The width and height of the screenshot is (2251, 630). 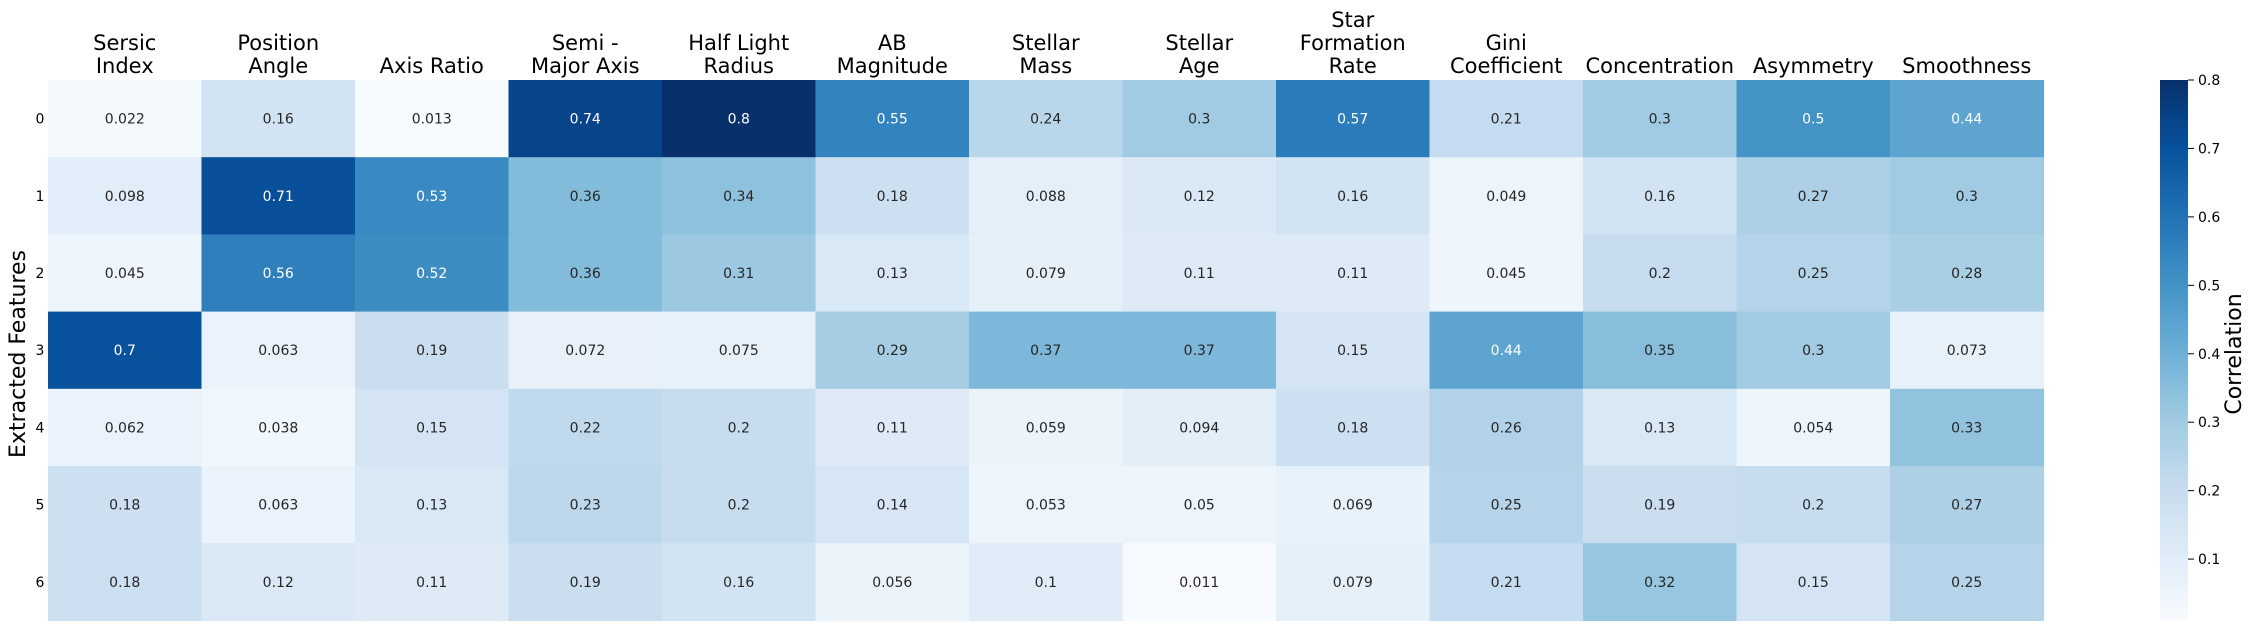 I want to click on cell-value-label: 0.3, so click(x=1967, y=197).